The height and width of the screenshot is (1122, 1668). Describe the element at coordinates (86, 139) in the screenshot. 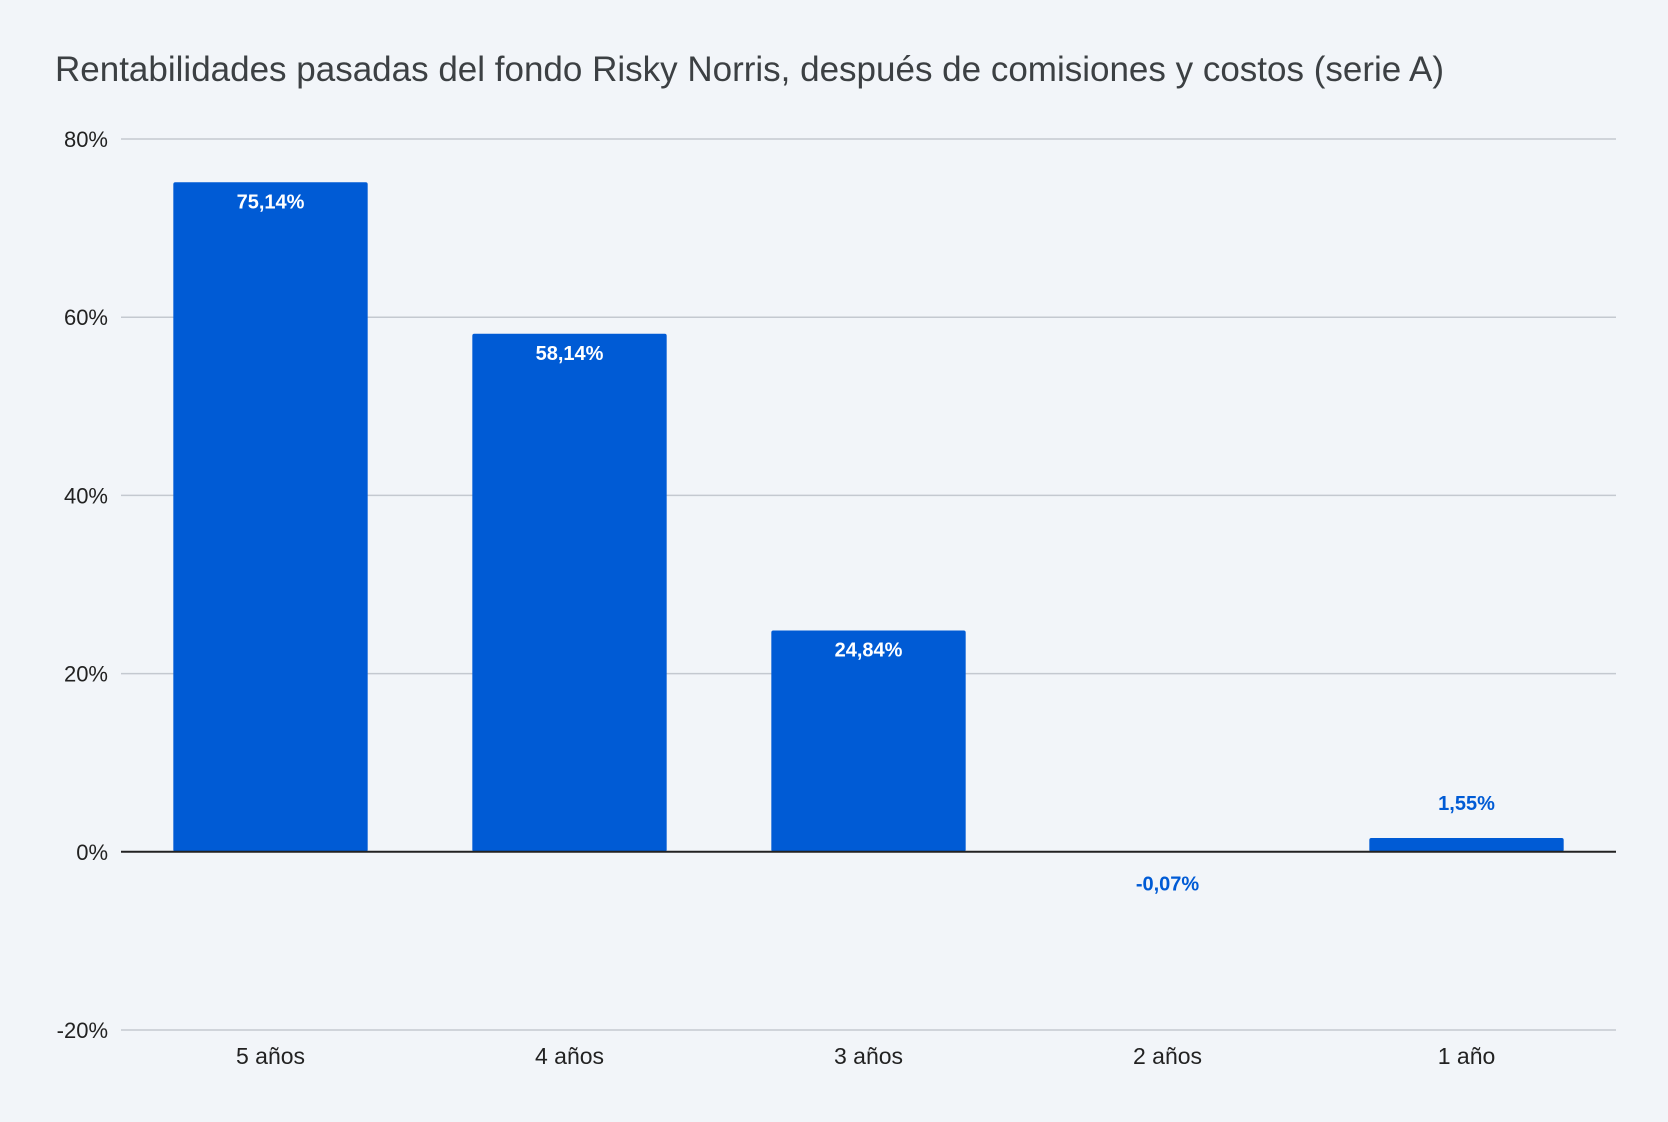

I see `y-tick-label: 80%` at that location.